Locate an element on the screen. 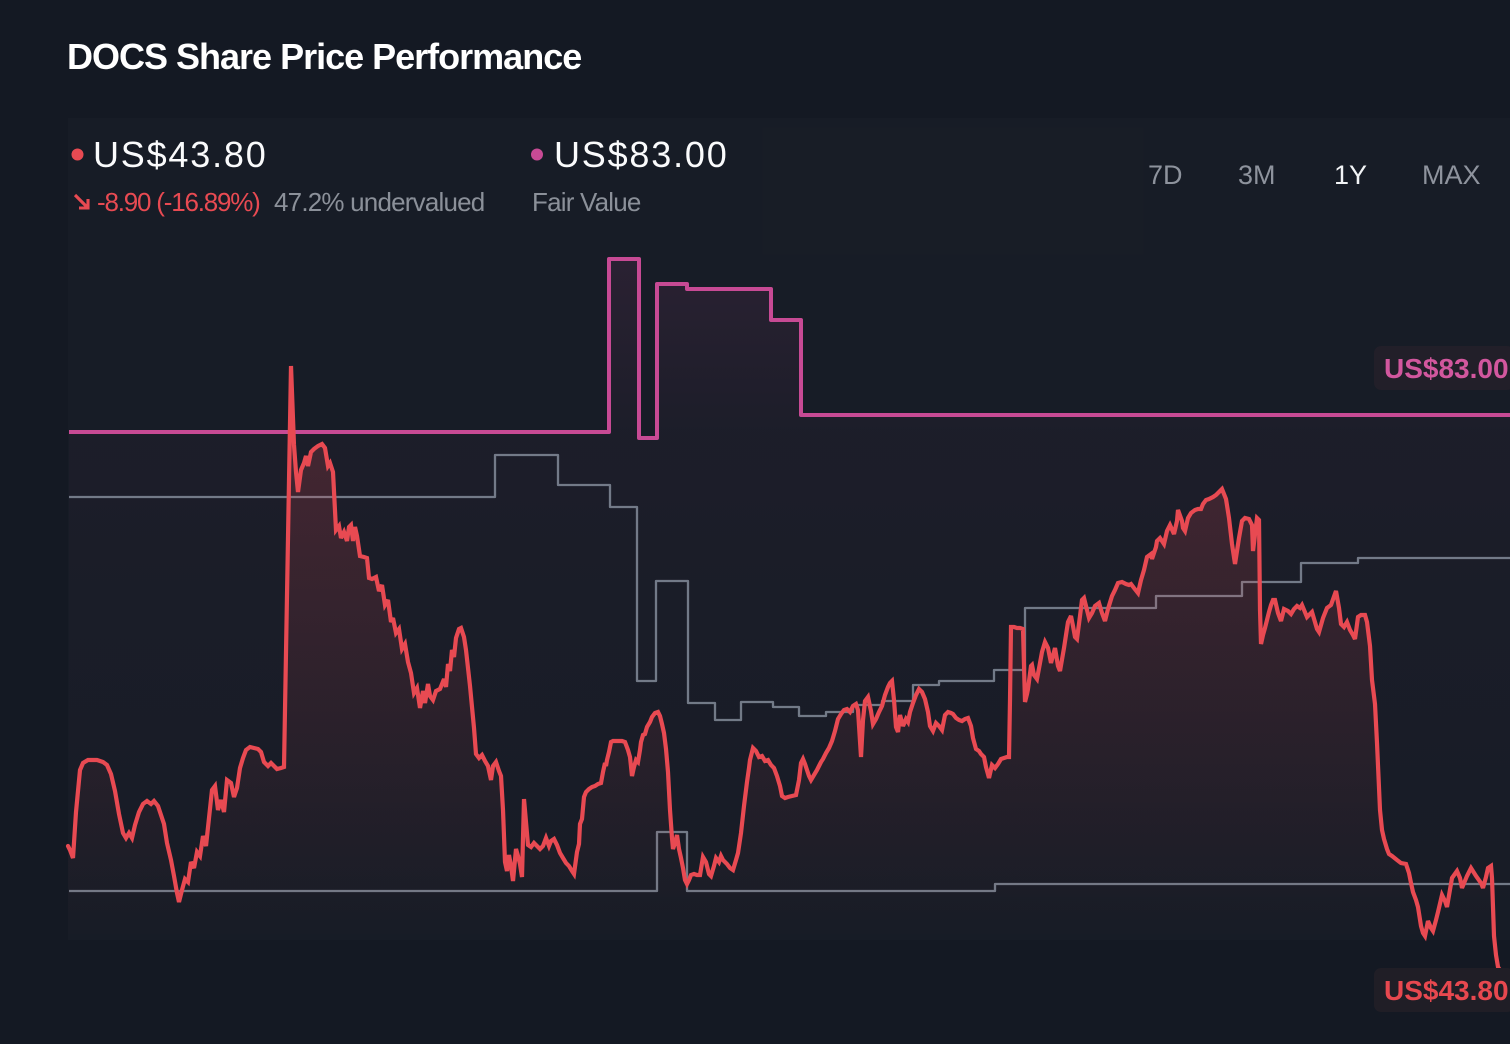 This screenshot has width=1510, height=1044. svg-text: MAX is located at coordinates (1451, 175).